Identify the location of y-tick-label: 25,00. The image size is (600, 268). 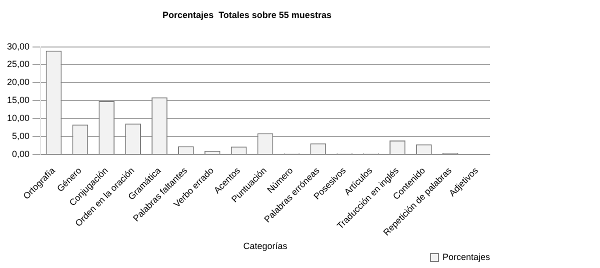
(18, 64).